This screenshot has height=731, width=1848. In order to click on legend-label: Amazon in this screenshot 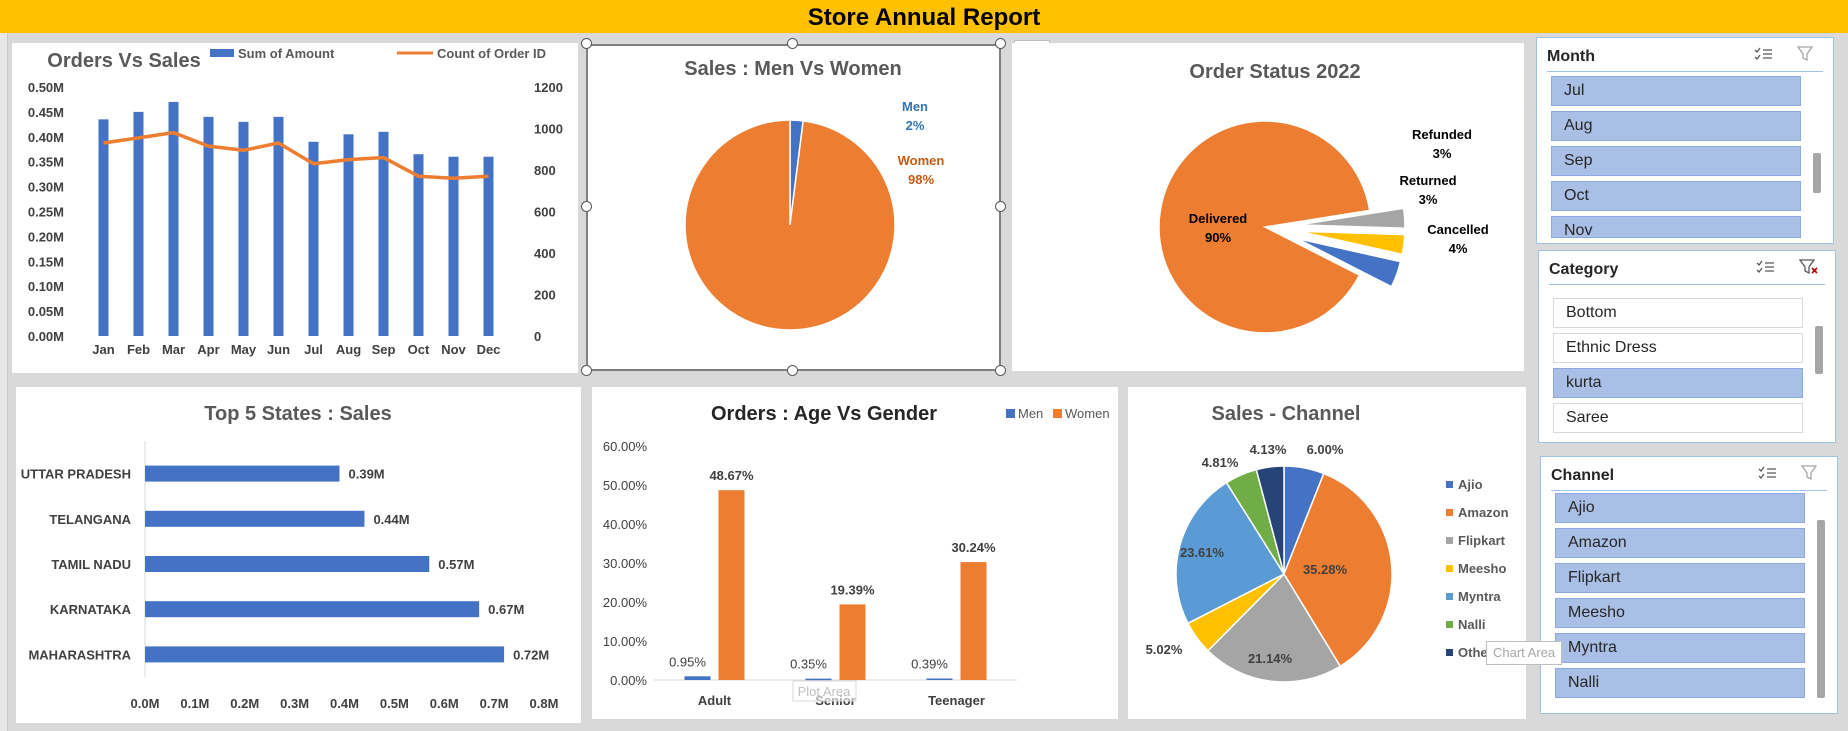, I will do `click(1483, 512)`.